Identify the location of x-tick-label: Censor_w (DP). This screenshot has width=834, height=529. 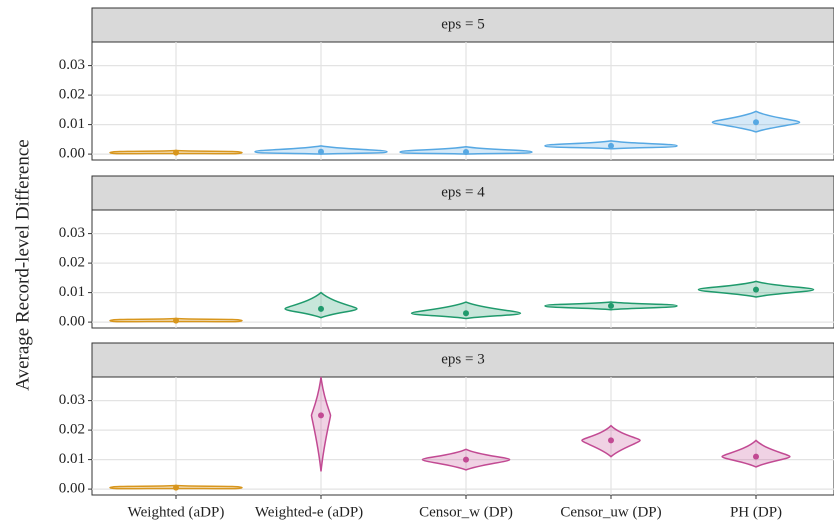
(466, 512).